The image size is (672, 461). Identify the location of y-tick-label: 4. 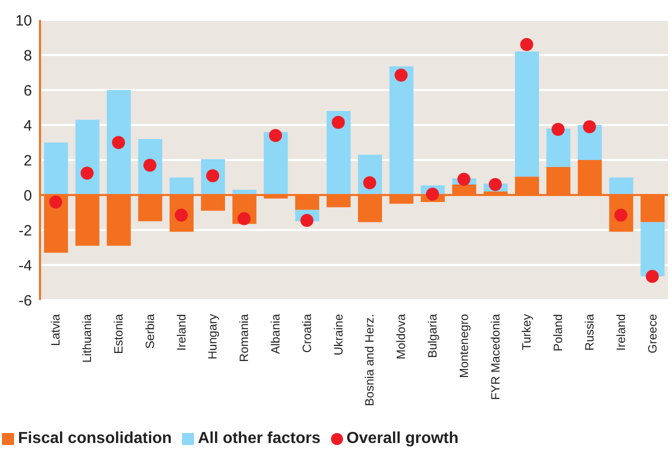
(28, 125).